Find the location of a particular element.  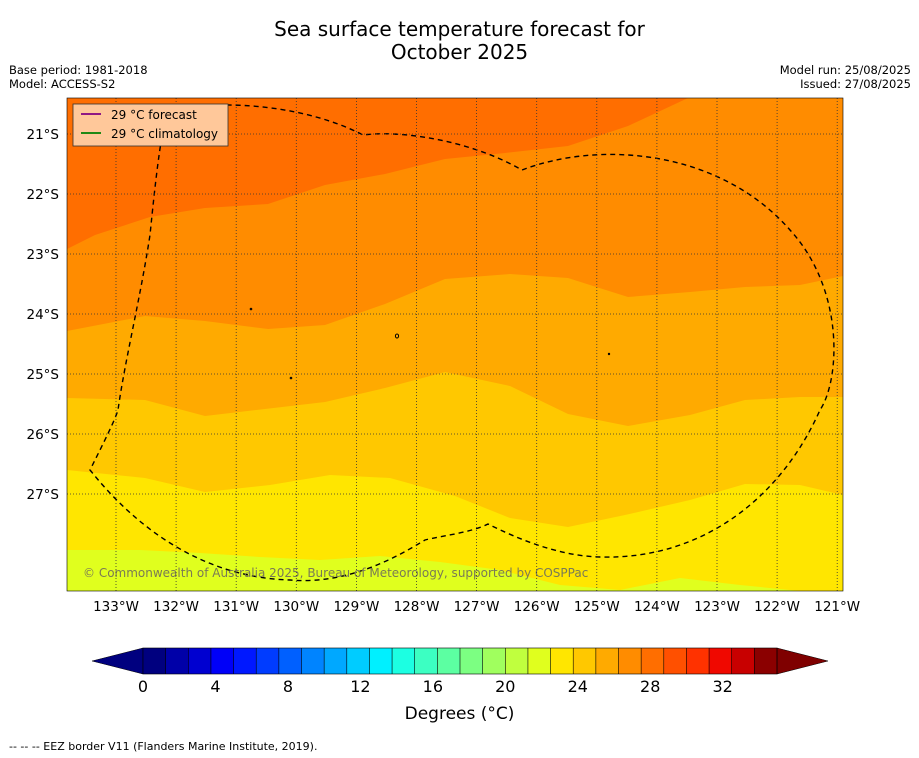

colorbar-tick-label: 8 is located at coordinates (288, 686).